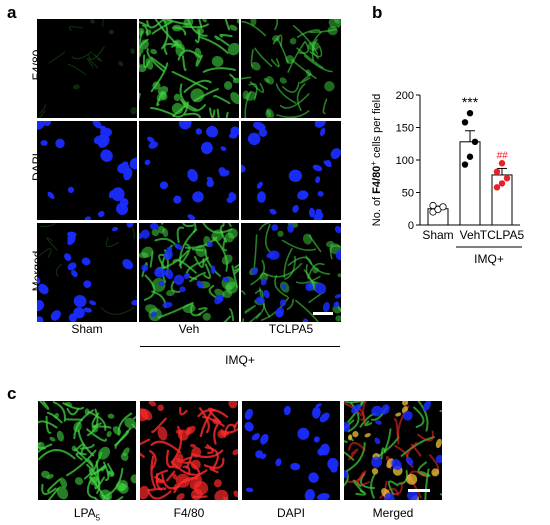  I want to click on scale-bar, so click(323, 313).